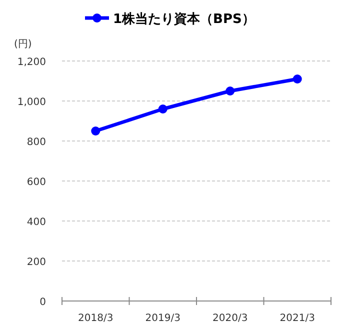 This screenshot has width=345, height=330. What do you see at coordinates (36, 222) in the screenshot?
I see `y-tick-label: 400` at bounding box center [36, 222].